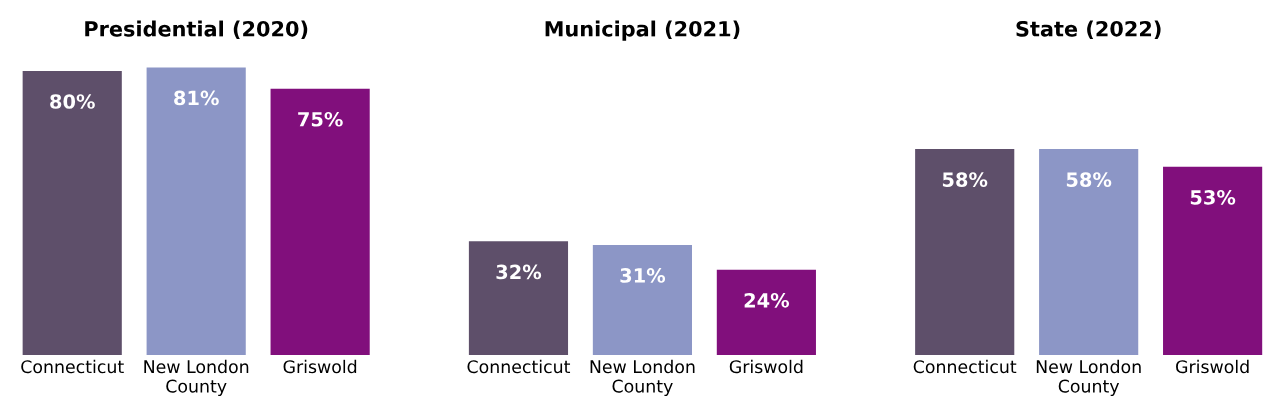 This screenshot has width=1281, height=408. I want to click on data-label: 80%, so click(72, 101).